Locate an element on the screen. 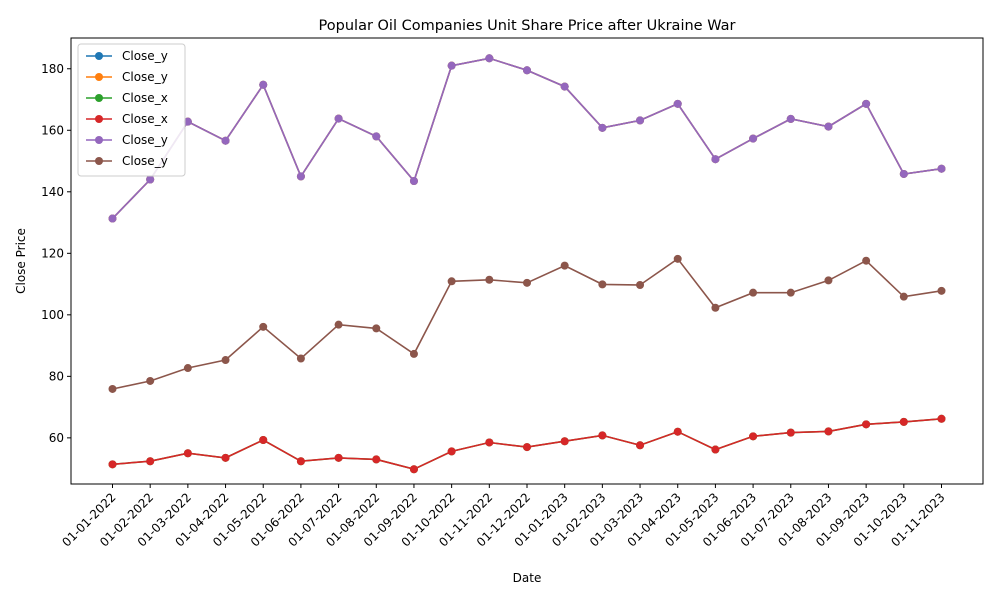  y-tick-label: 60 is located at coordinates (56, 438).